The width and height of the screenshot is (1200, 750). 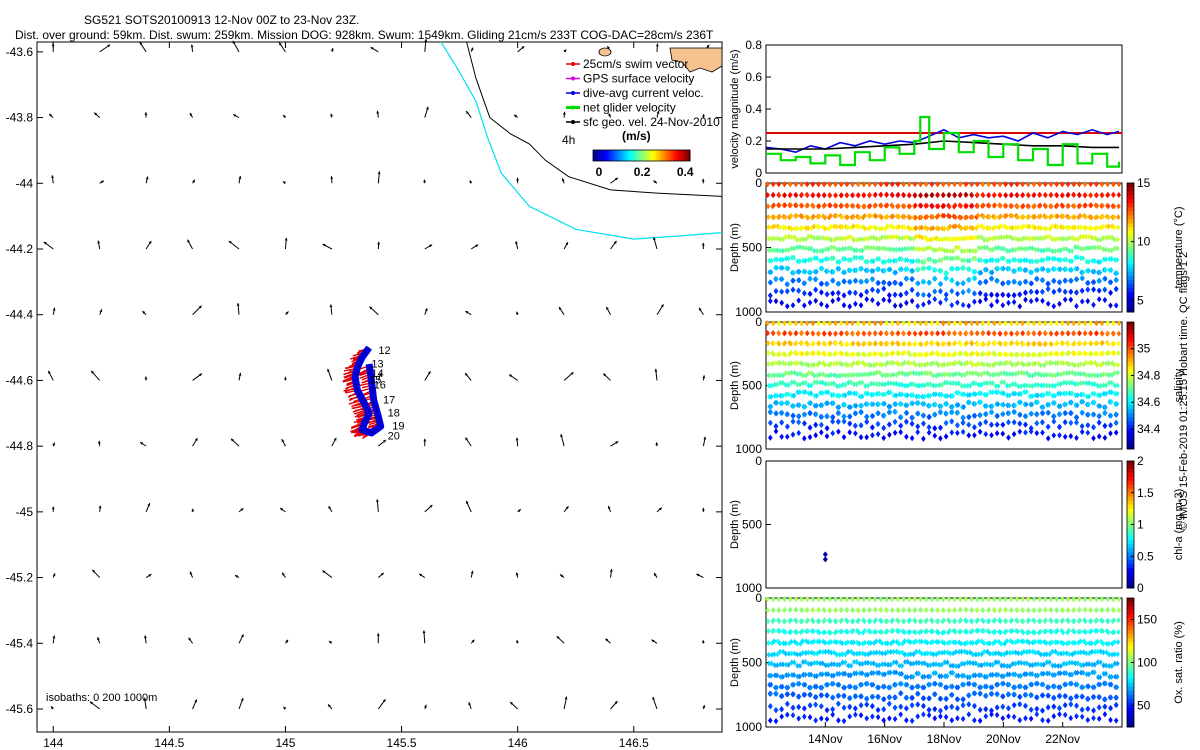 What do you see at coordinates (1179, 525) in the screenshot?
I see `chl-colorbar-label: chl-a (mg m-3)` at bounding box center [1179, 525].